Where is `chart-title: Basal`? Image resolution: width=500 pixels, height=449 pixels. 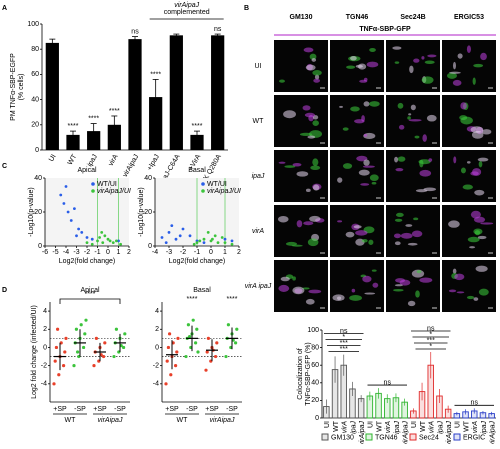 chart-title: Basal is located at coordinates (202, 290).